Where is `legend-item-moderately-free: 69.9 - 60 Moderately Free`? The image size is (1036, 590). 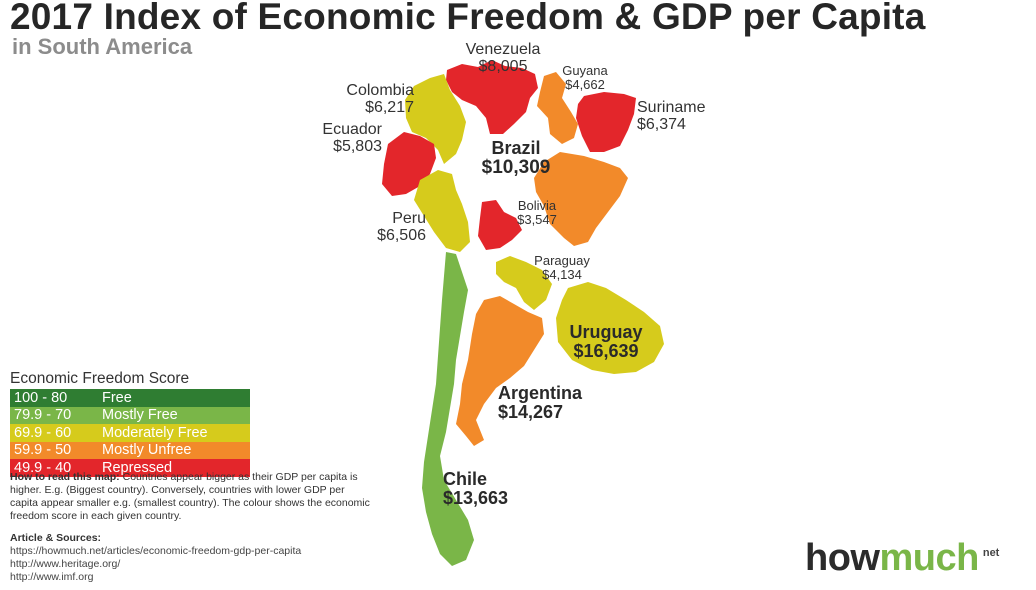 legend-item-moderately-free: 69.9 - 60 Moderately Free is located at coordinates (130, 433).